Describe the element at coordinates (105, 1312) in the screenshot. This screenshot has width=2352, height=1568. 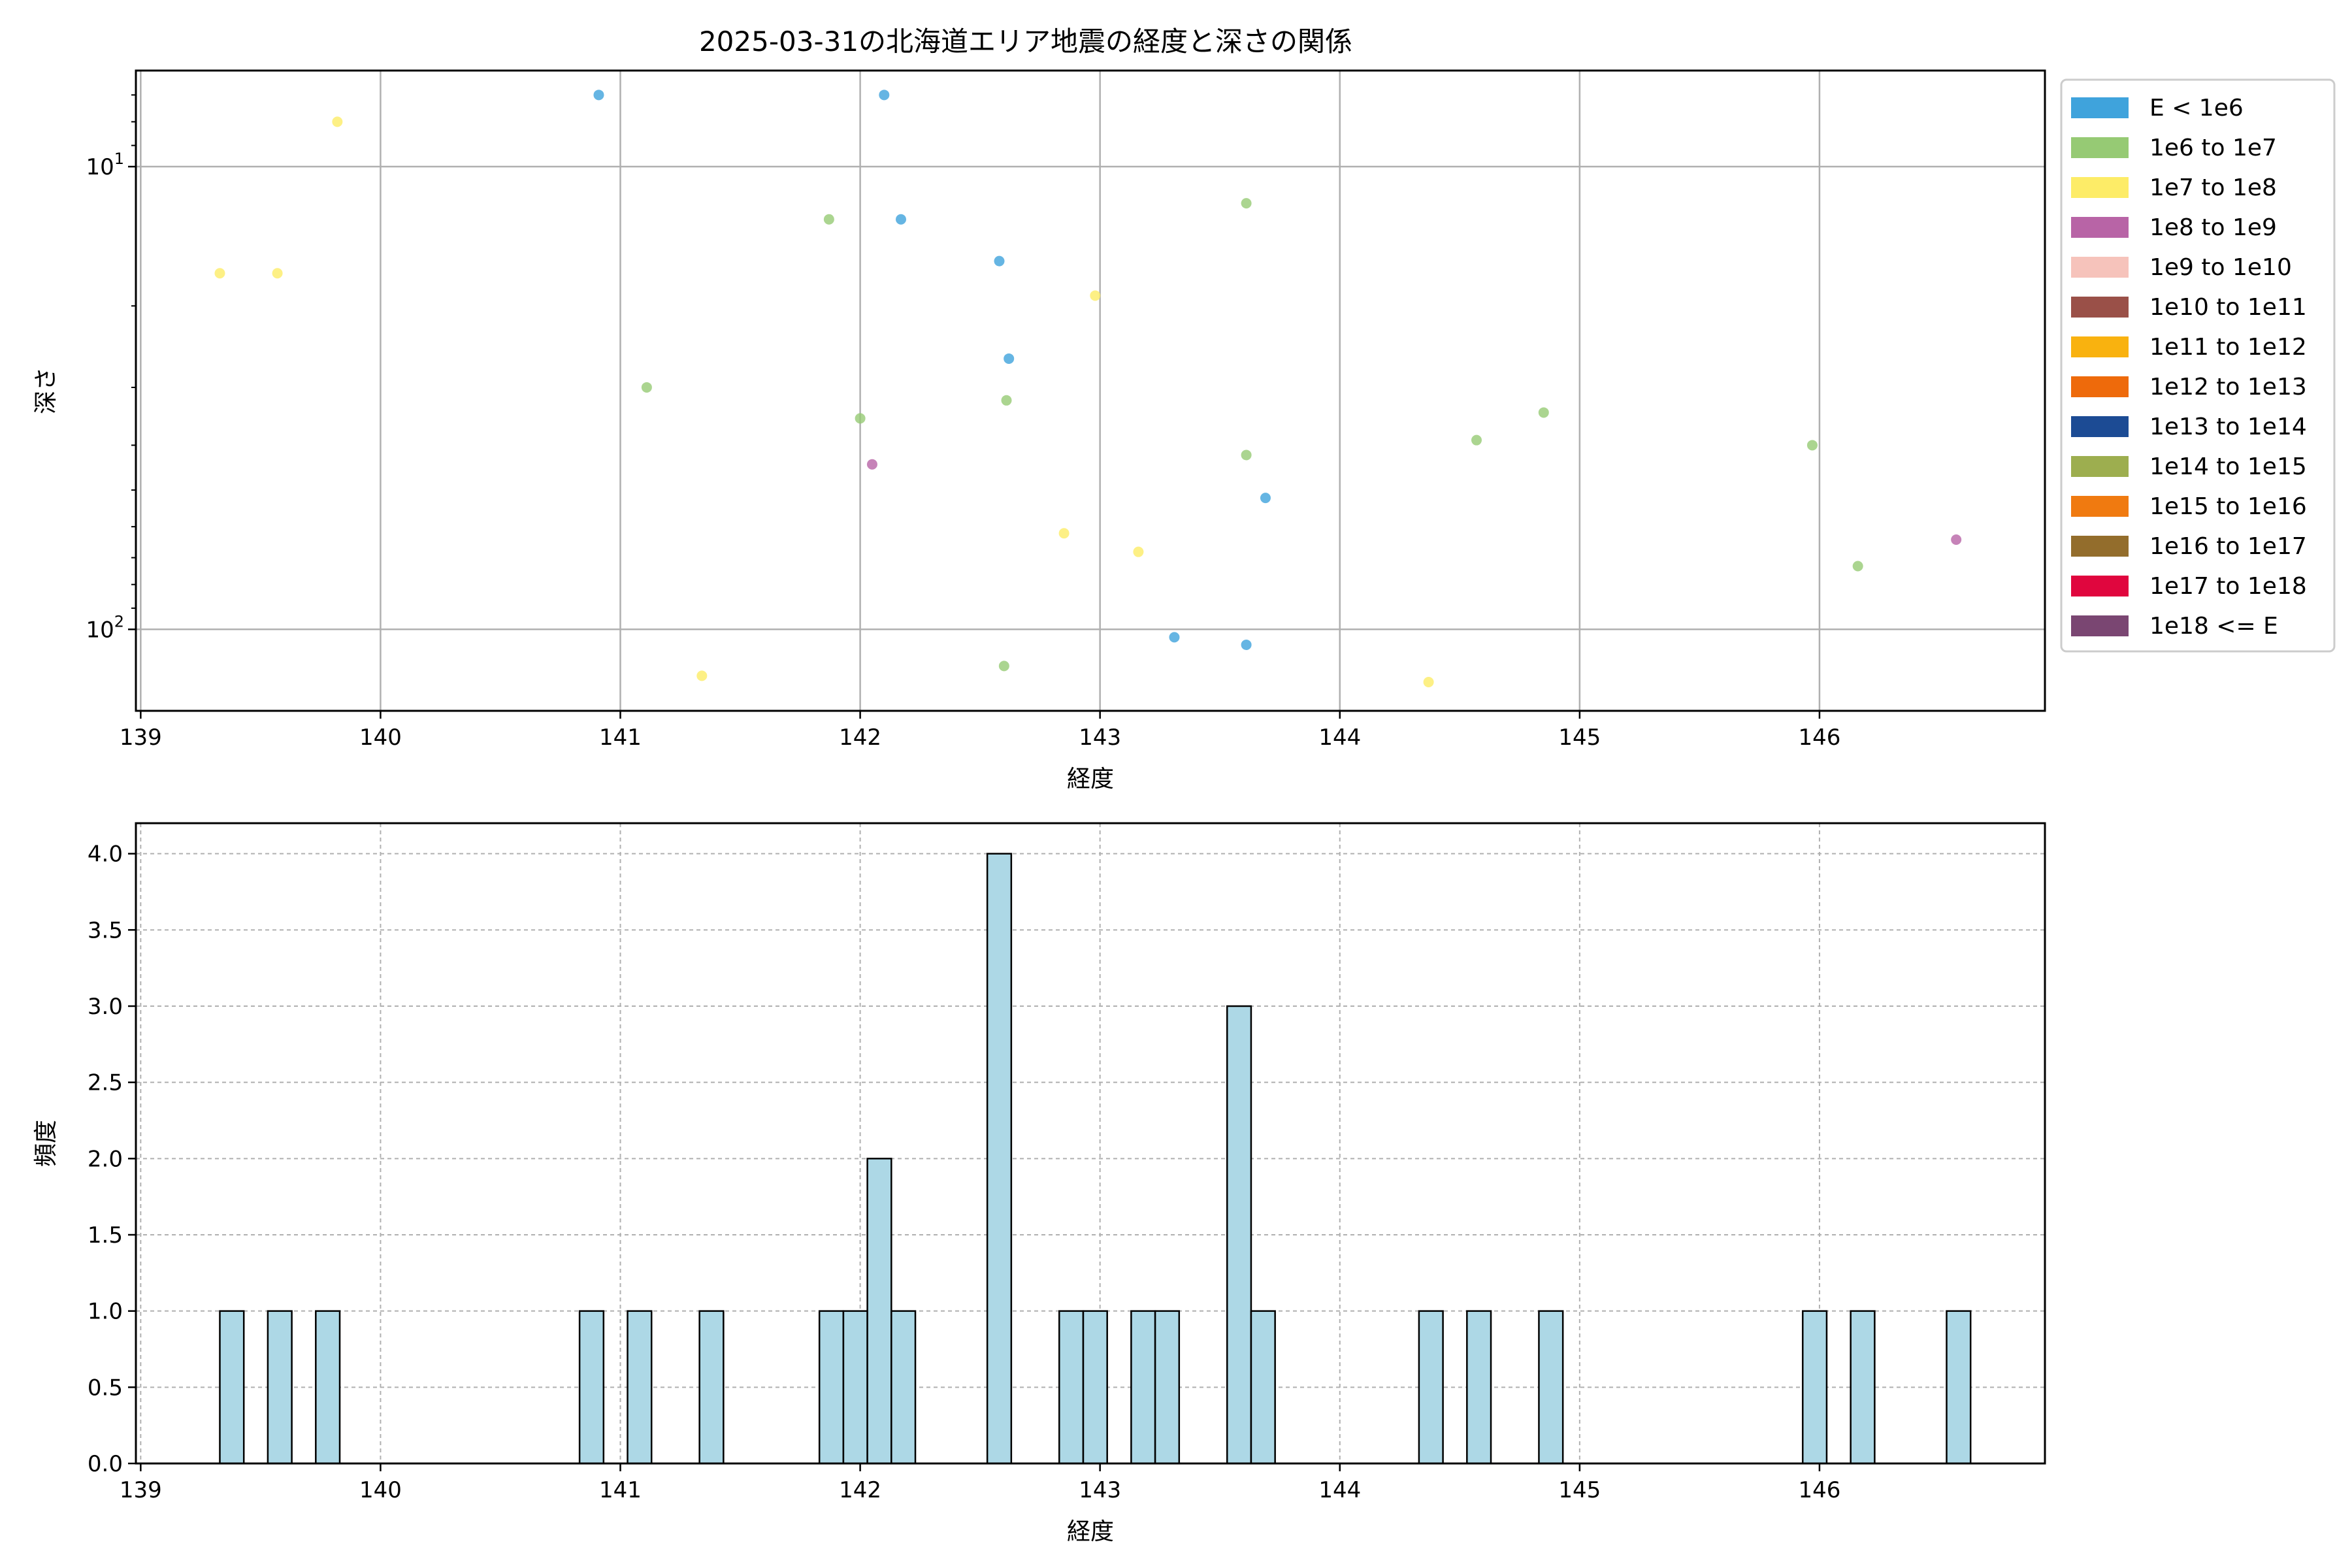
I see `histogram-y-tick-label: 1.0` at that location.